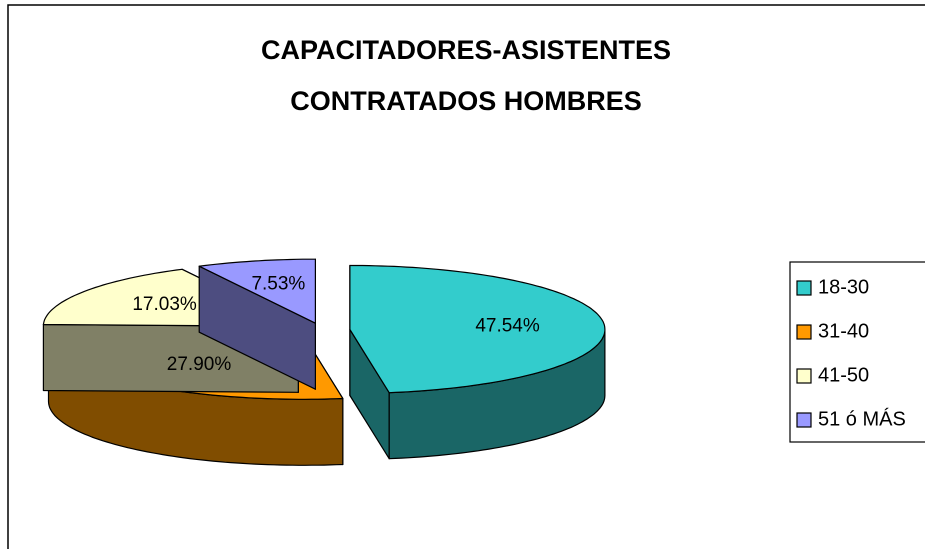  What do you see at coordinates (862, 418) in the screenshot?
I see `legend-label: 51 ó MÁS` at bounding box center [862, 418].